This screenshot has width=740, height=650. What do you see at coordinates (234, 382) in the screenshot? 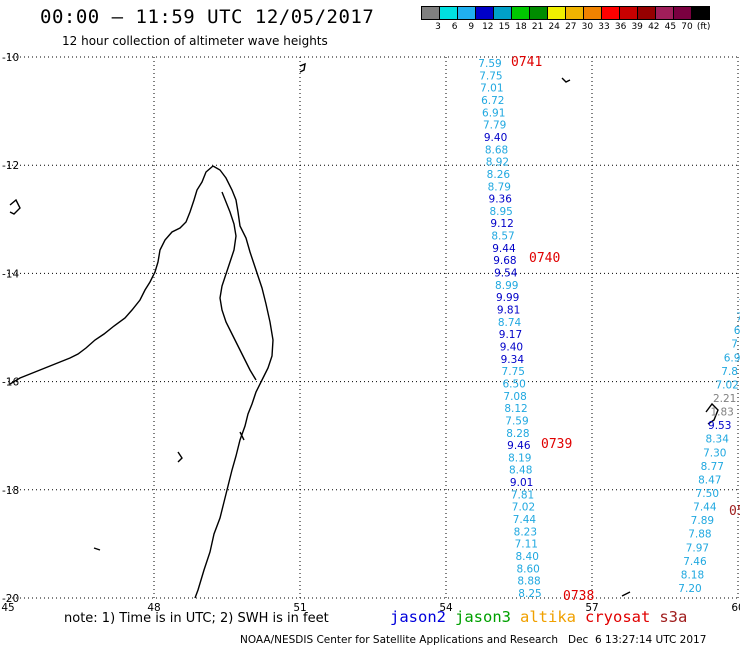
I see `madagascar-coastline` at bounding box center [234, 382].